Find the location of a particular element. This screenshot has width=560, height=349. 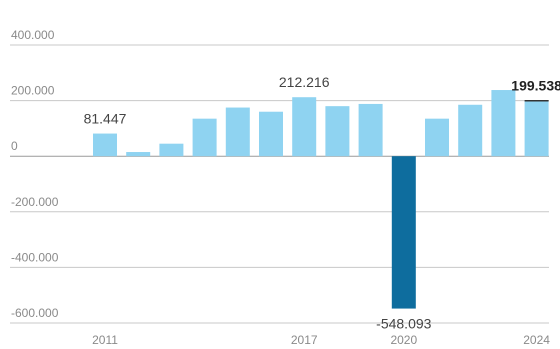

data-label: 212.216 is located at coordinates (304, 82).